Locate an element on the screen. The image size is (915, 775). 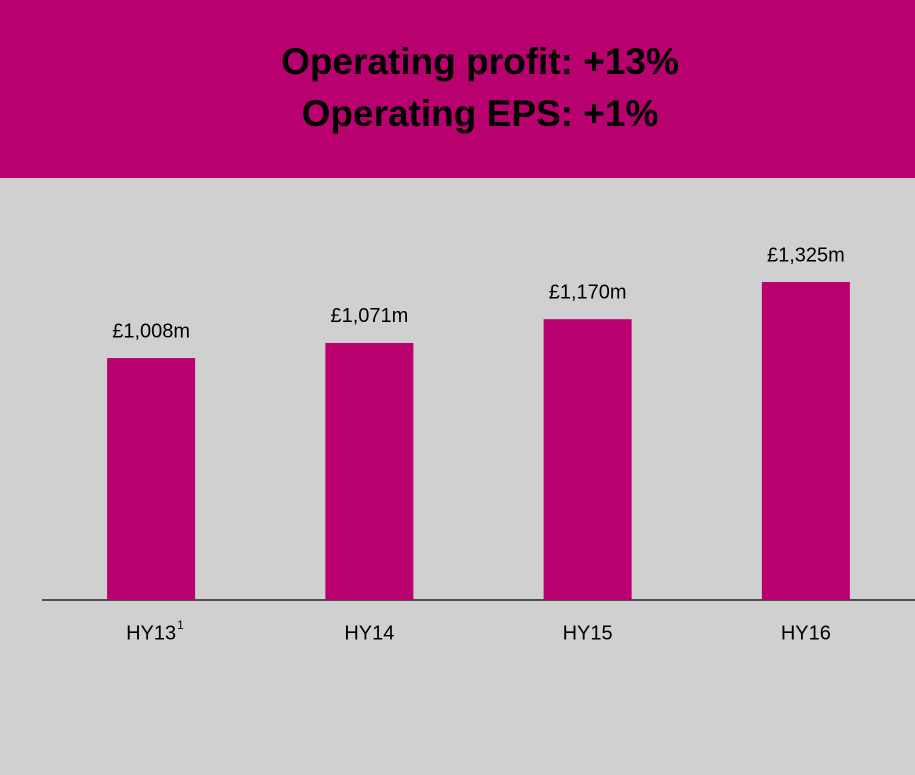
value-label: £1,071m is located at coordinates (369, 316).